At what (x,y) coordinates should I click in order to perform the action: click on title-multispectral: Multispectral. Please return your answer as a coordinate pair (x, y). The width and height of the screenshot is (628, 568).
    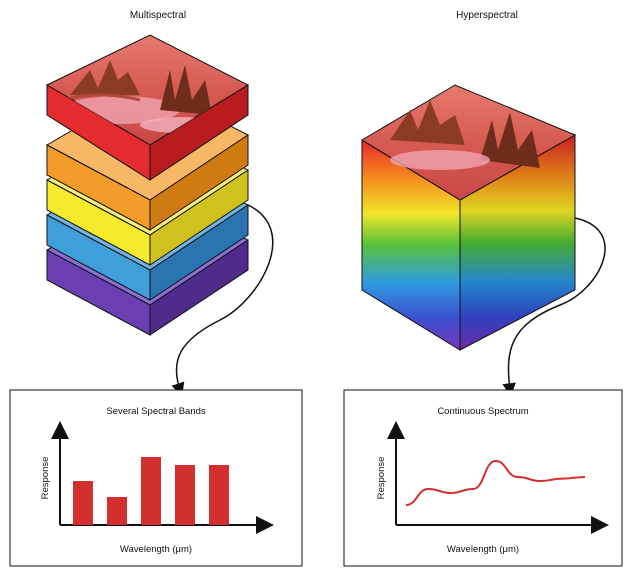
    Looking at the image, I should click on (158, 15).